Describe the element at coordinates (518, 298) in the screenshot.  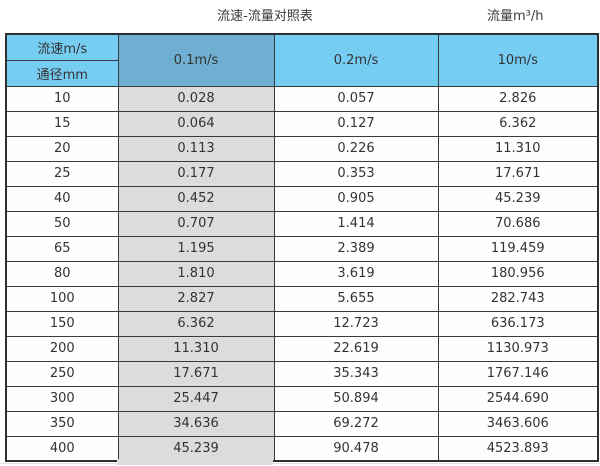
I see `cell-flow-10ms: 282.743` at that location.